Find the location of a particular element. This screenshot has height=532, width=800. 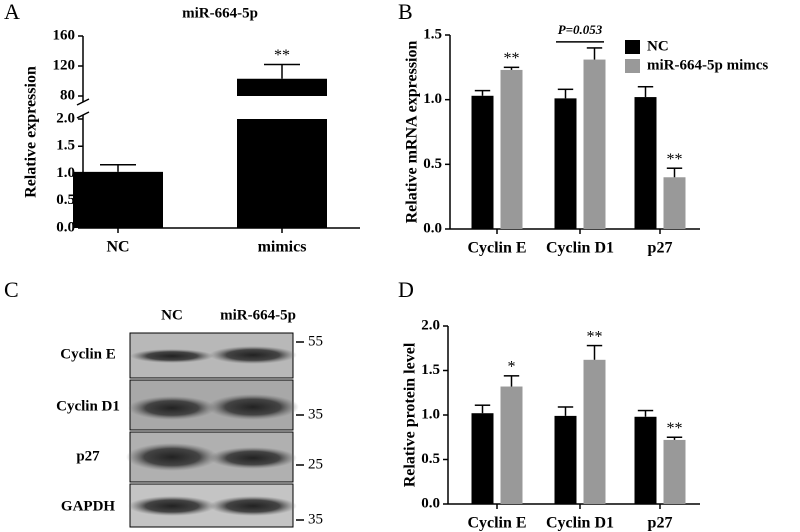

protein-label: p27 is located at coordinates (88, 456).